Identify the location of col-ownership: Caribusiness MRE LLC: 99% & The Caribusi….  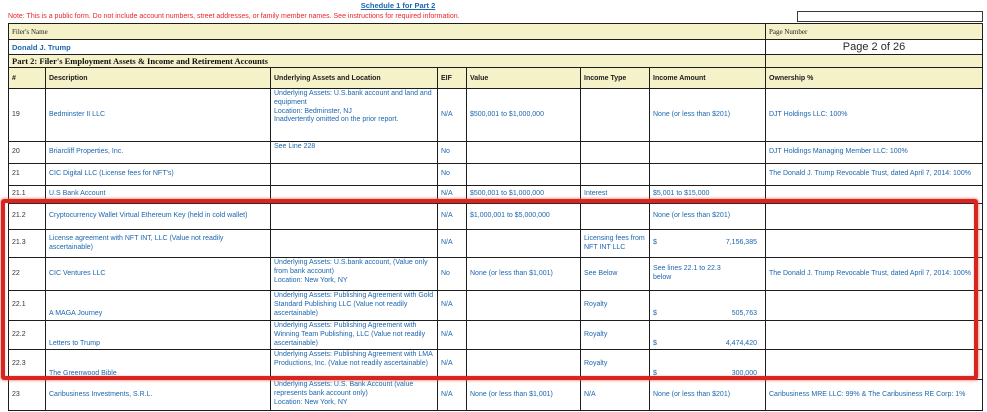
(874, 395).